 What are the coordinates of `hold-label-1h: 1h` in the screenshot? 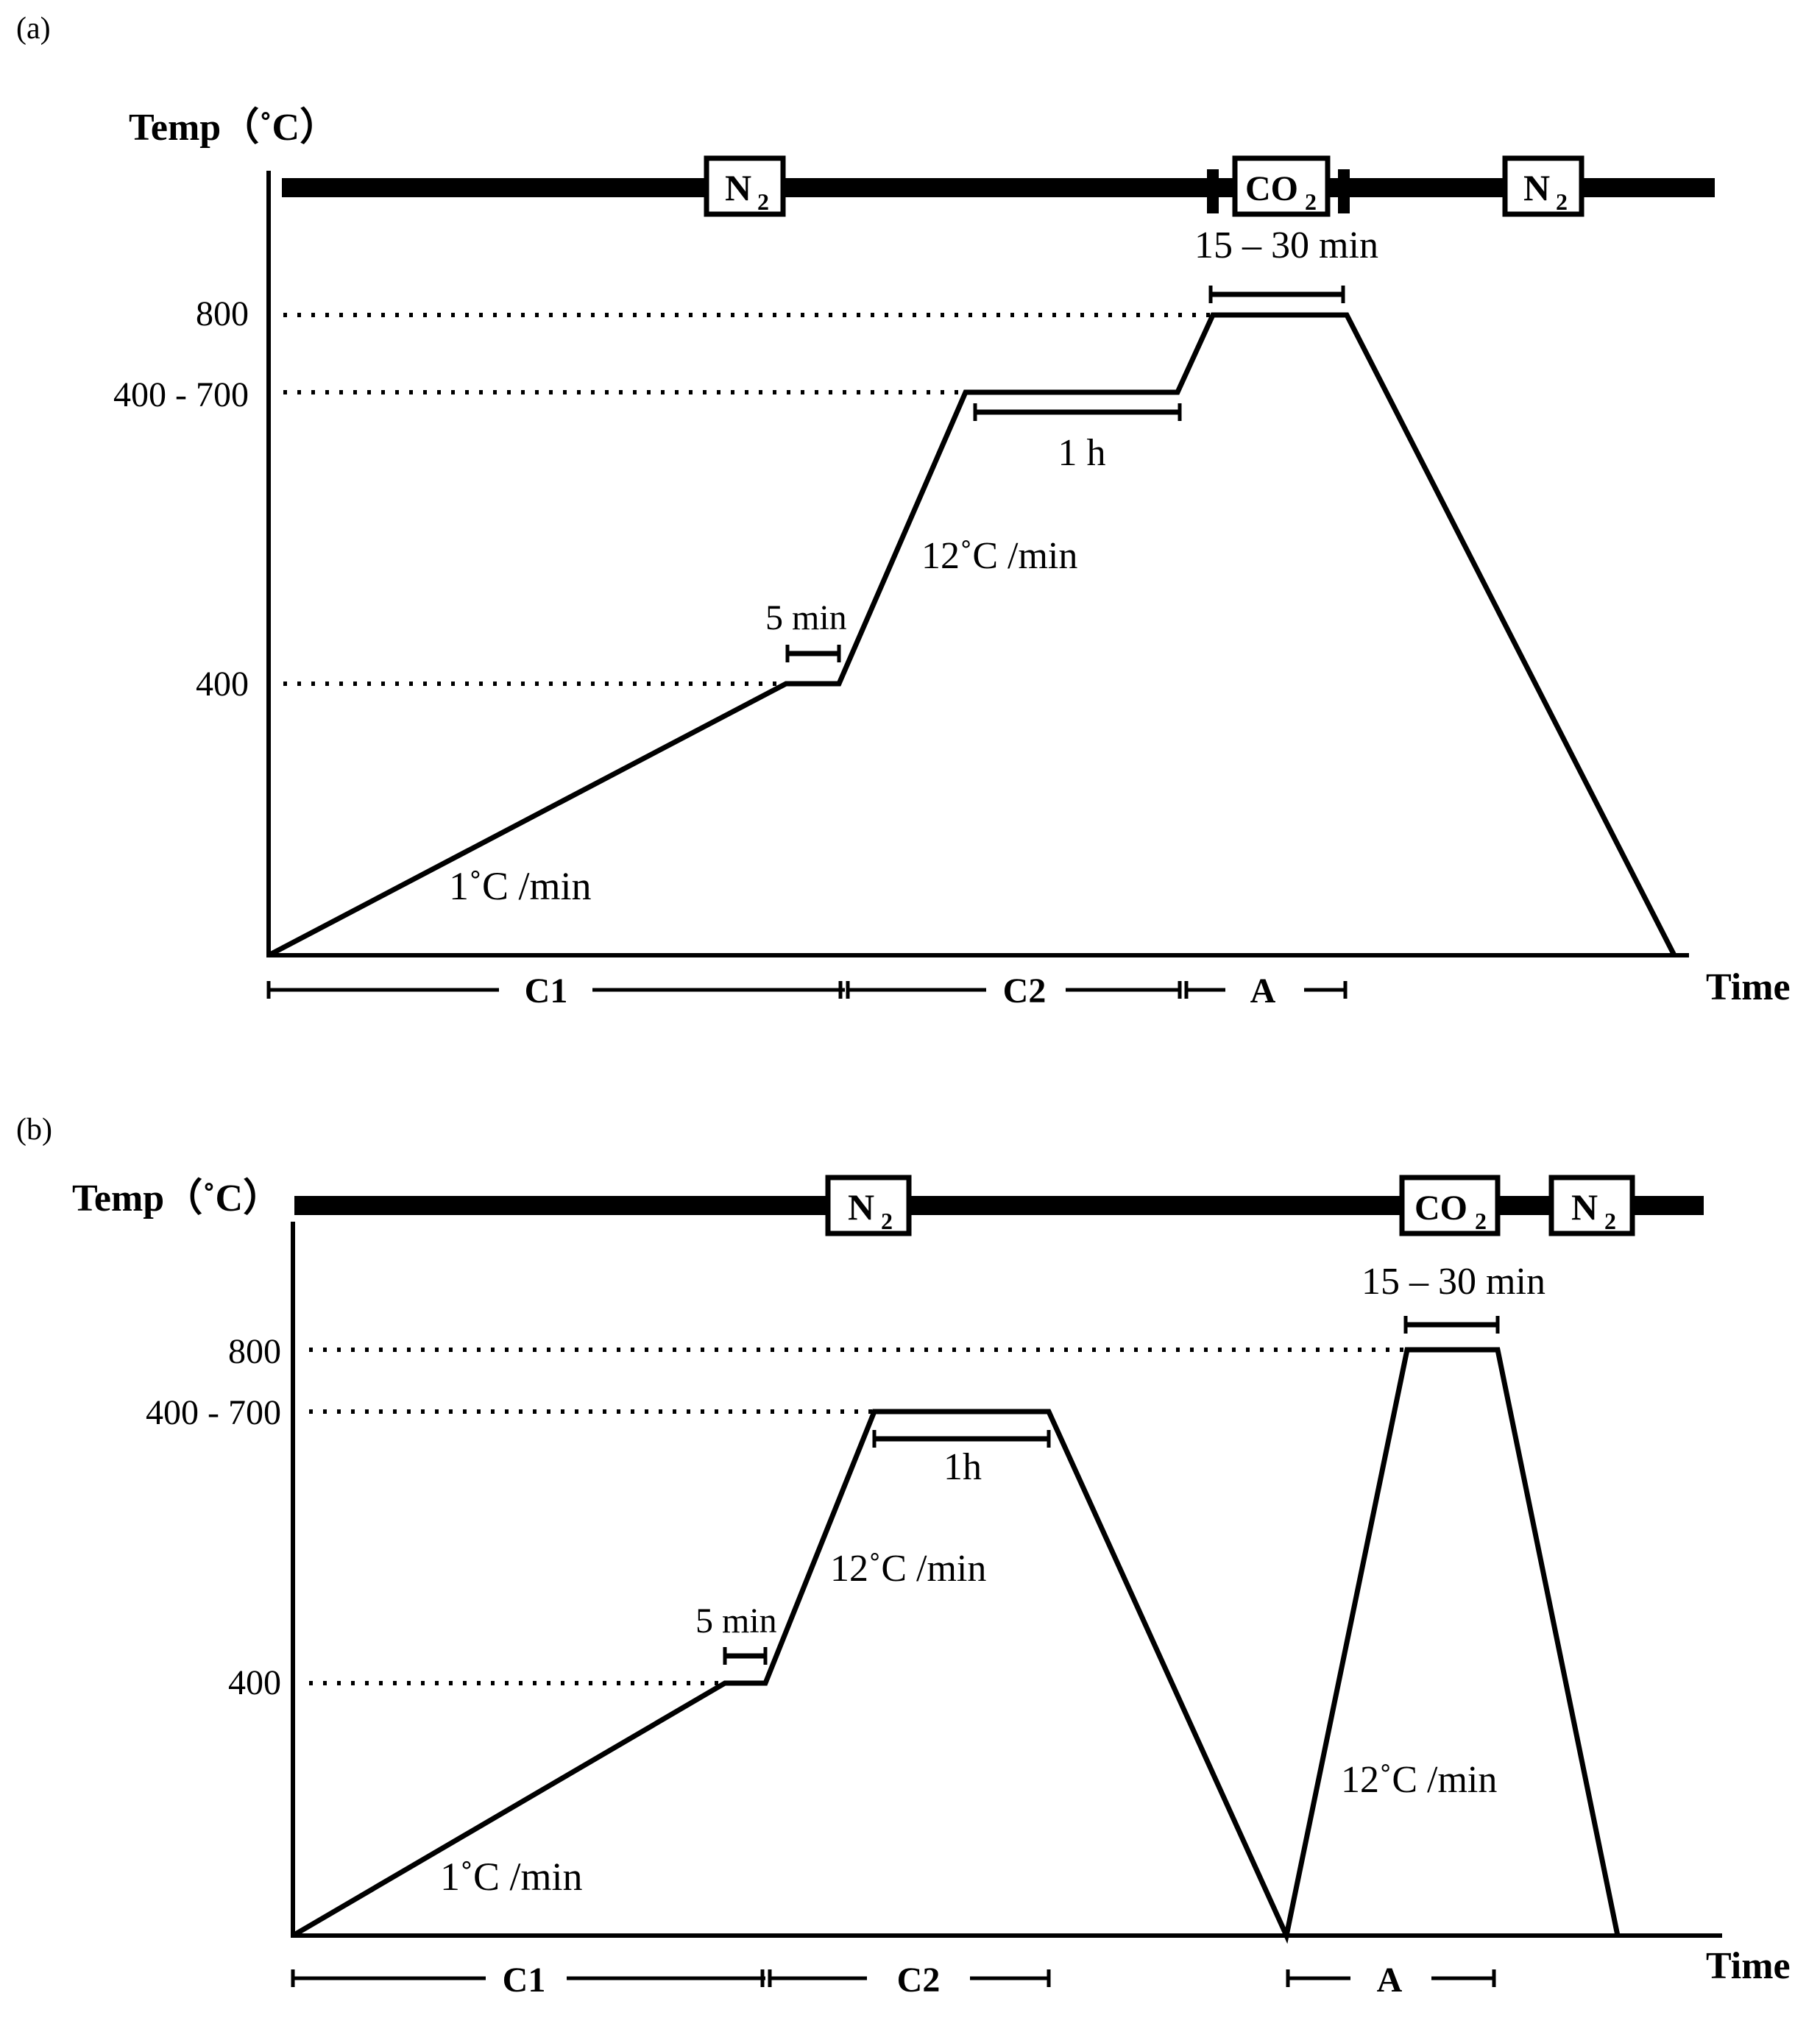 It's located at (962, 1467).